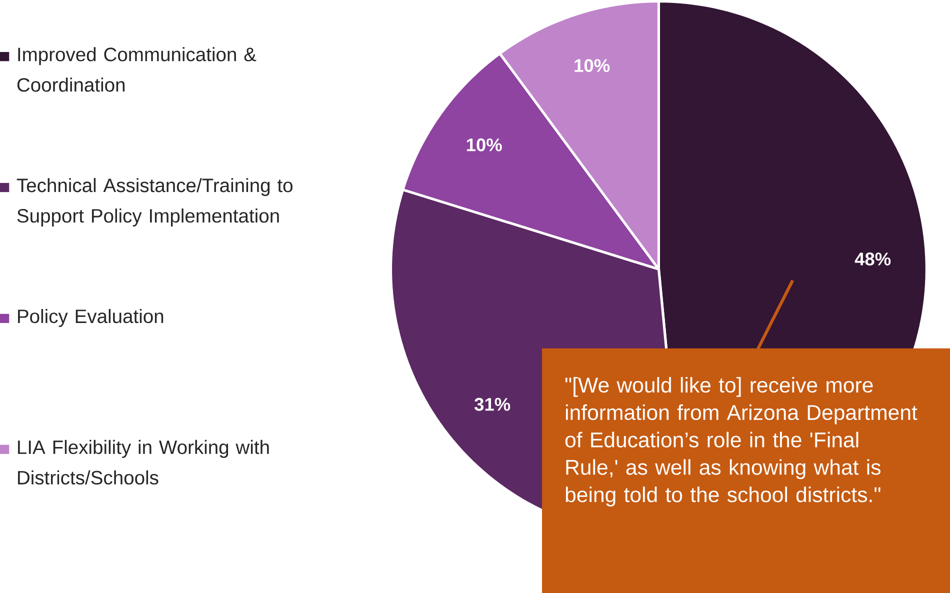 This screenshot has height=593, width=950. Describe the element at coordinates (872, 259) in the screenshot. I see `data-label: 48%` at that location.